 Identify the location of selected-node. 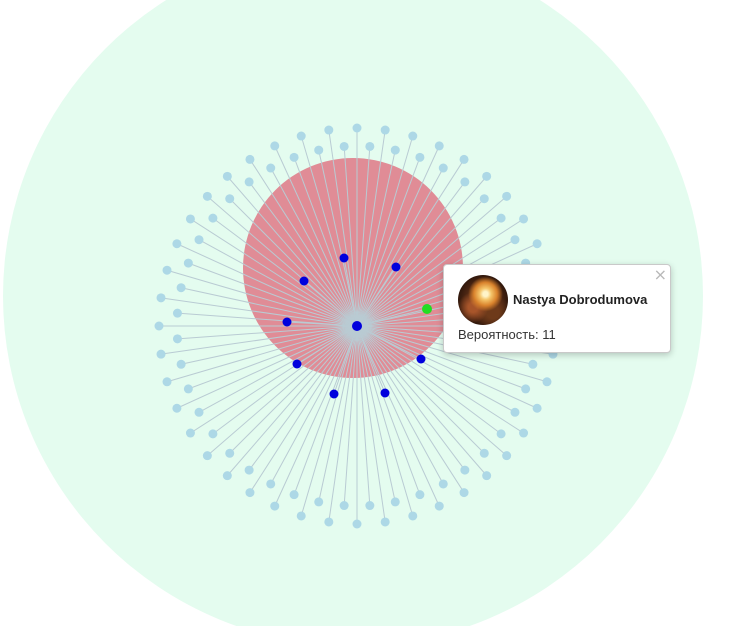
(427, 309).